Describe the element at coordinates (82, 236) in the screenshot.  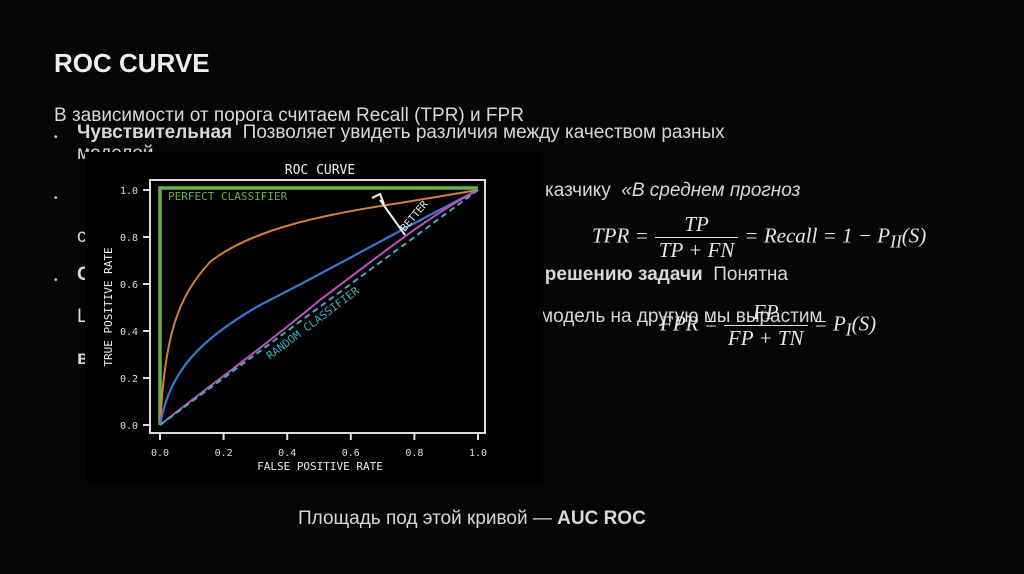
I see `bullet-text: с` at that location.